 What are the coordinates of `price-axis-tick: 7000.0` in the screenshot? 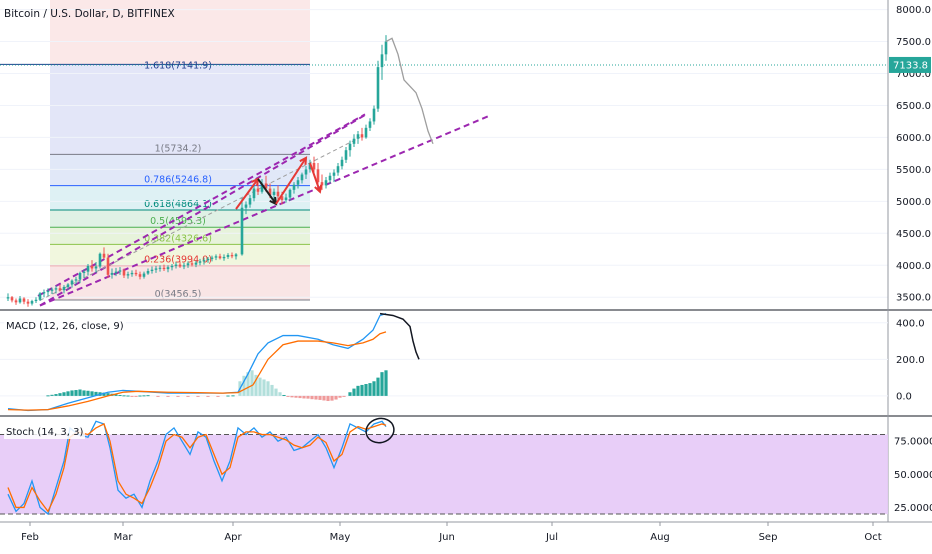 It's located at (913, 74).